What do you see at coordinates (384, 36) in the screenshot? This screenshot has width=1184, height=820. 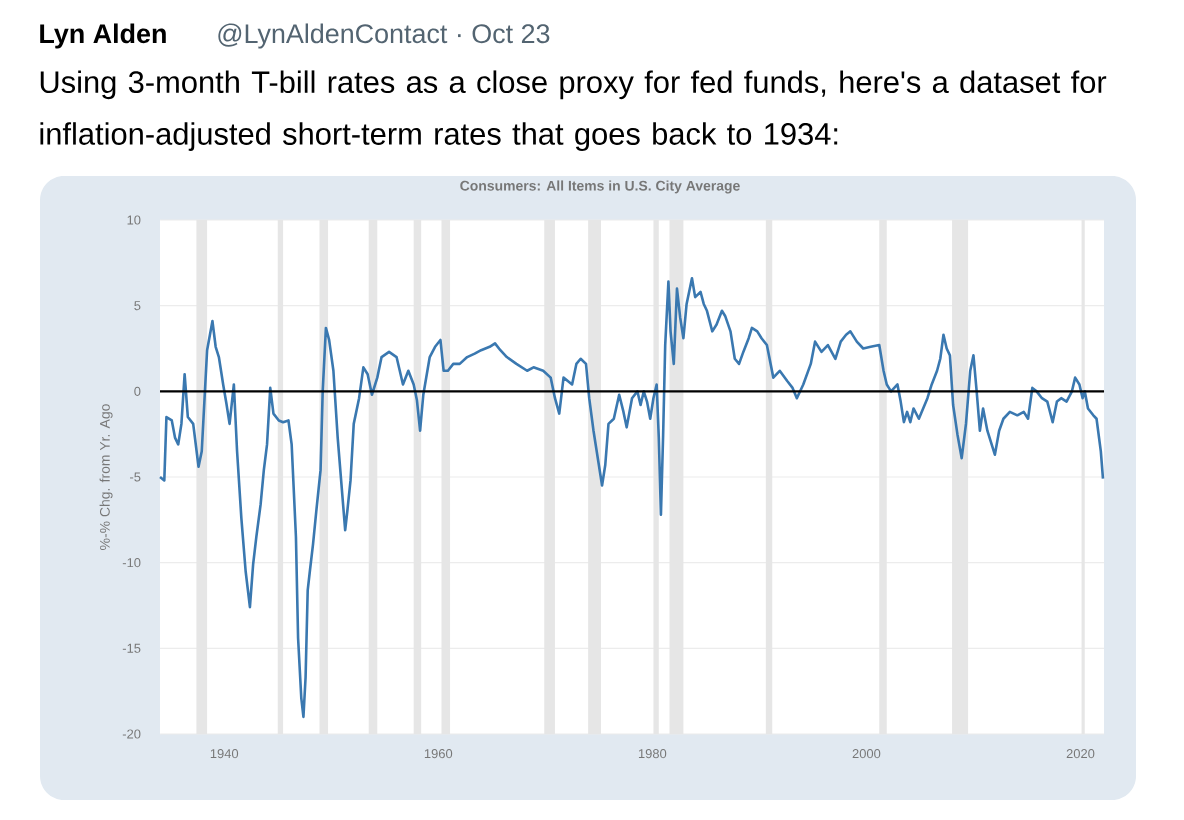 I see `text: @LynAldenContact · Oct 23` at bounding box center [384, 36].